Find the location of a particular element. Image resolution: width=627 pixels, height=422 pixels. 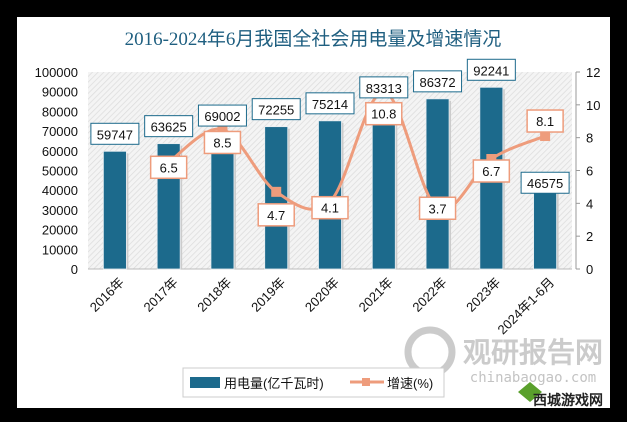

y-right-tick: 0 is located at coordinates (589, 269).